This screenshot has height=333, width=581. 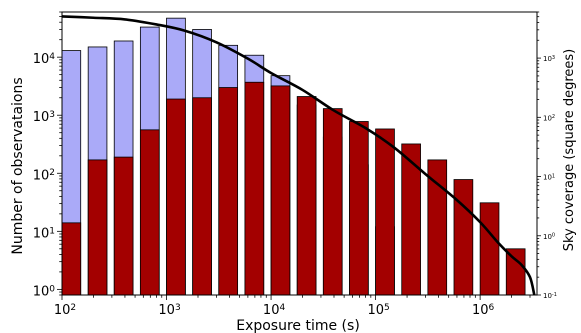 What do you see at coordinates (18, 165) in the screenshot?
I see `y-axis-label: Number of observataions` at bounding box center [18, 165].